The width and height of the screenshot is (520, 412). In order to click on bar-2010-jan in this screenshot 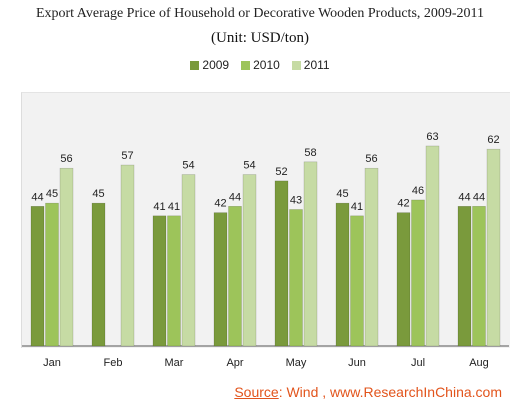, I will do `click(52, 274)`.